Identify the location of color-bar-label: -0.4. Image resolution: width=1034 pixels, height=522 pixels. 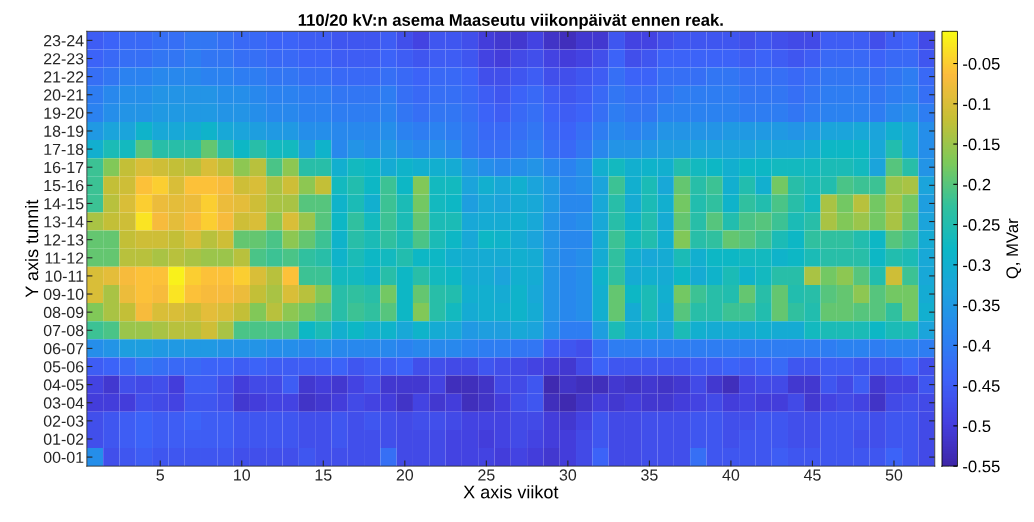
(977, 345).